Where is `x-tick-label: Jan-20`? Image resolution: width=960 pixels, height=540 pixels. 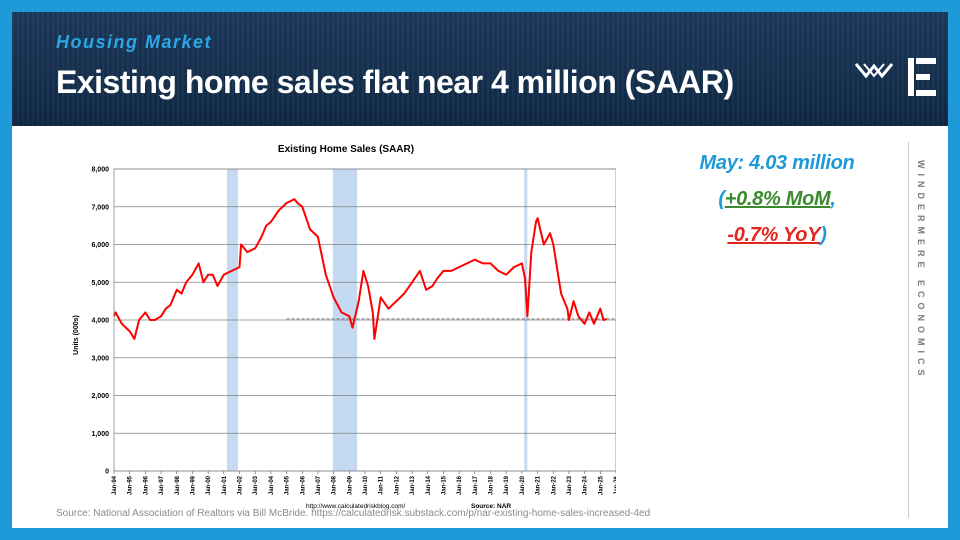 x-tick-label: Jan-20 is located at coordinates (523, 485).